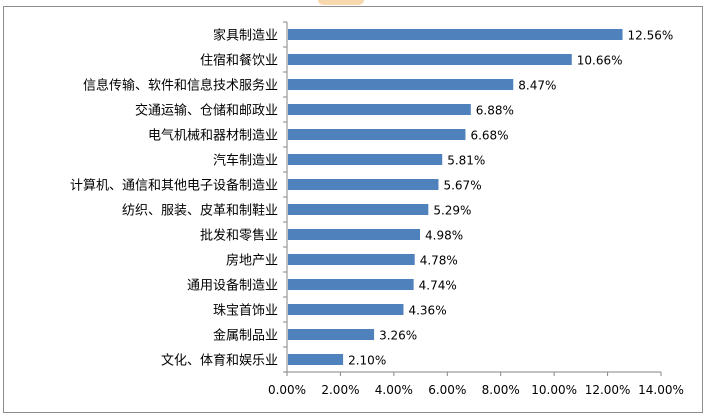 The width and height of the screenshot is (707, 419). Describe the element at coordinates (462, 186) in the screenshot. I see `data-label: 5.67%` at that location.